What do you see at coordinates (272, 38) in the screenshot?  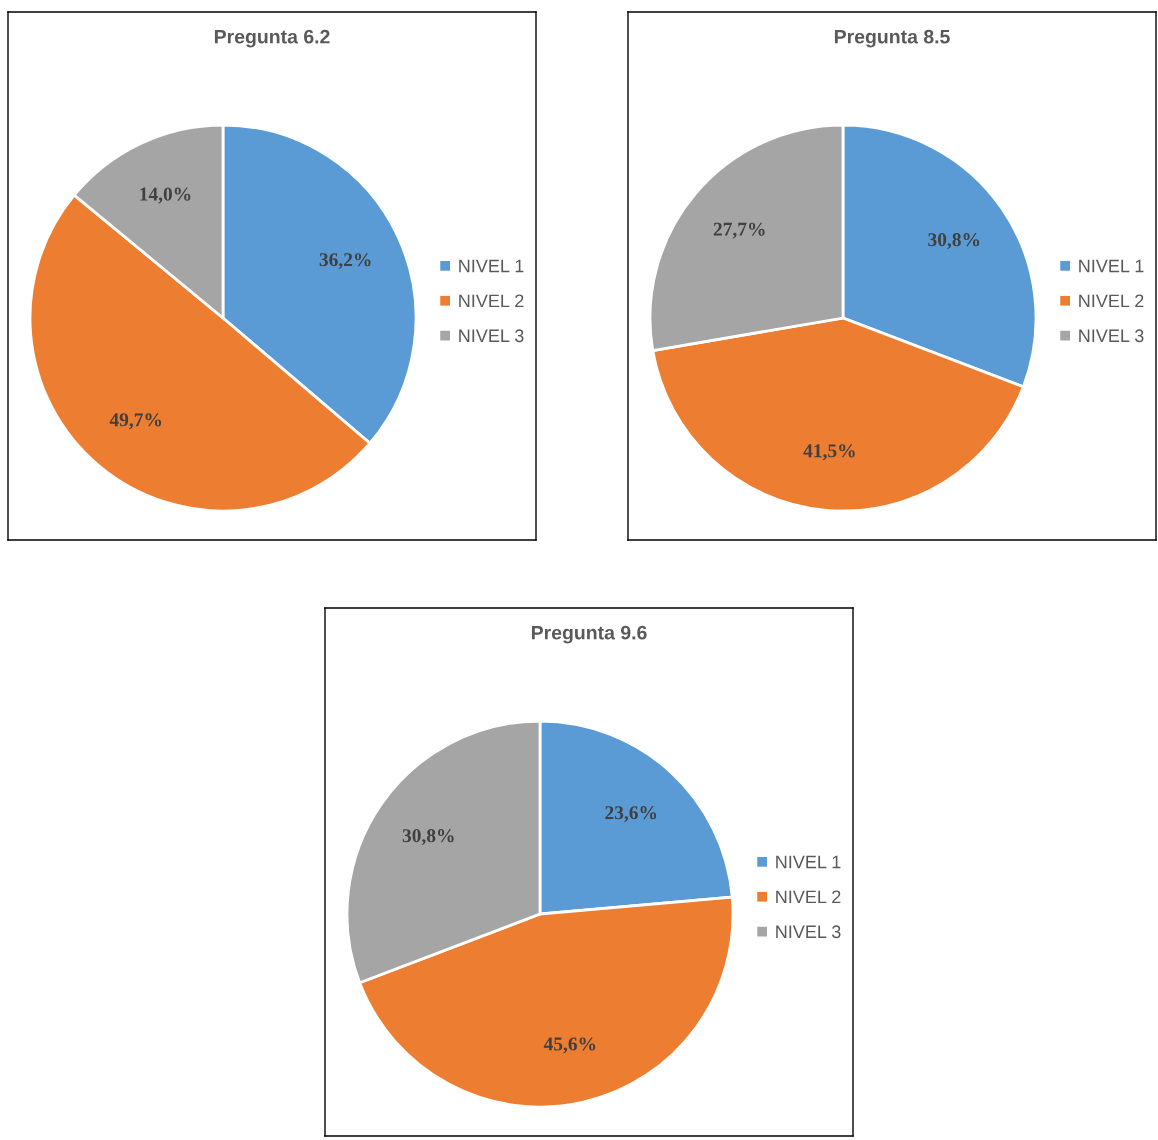 I see `chart-title: Pregunta 6.2` at bounding box center [272, 38].